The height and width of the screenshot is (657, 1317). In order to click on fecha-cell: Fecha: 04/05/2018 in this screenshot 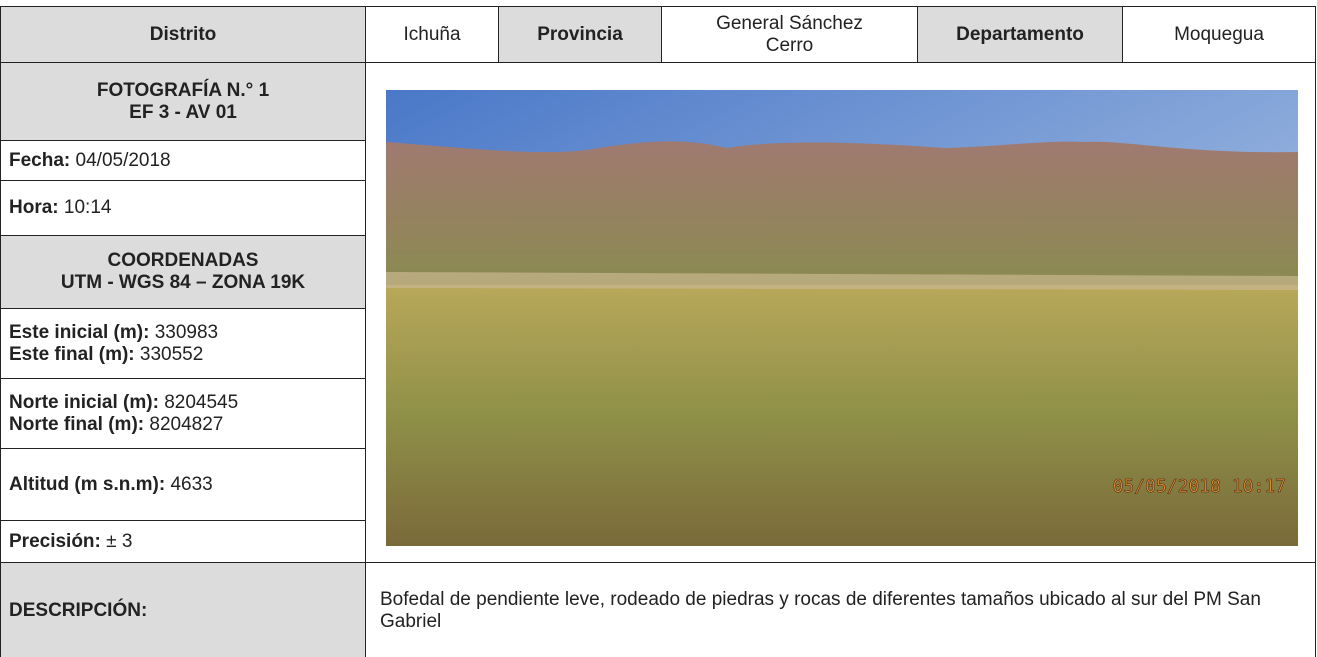, I will do `click(183, 160)`.